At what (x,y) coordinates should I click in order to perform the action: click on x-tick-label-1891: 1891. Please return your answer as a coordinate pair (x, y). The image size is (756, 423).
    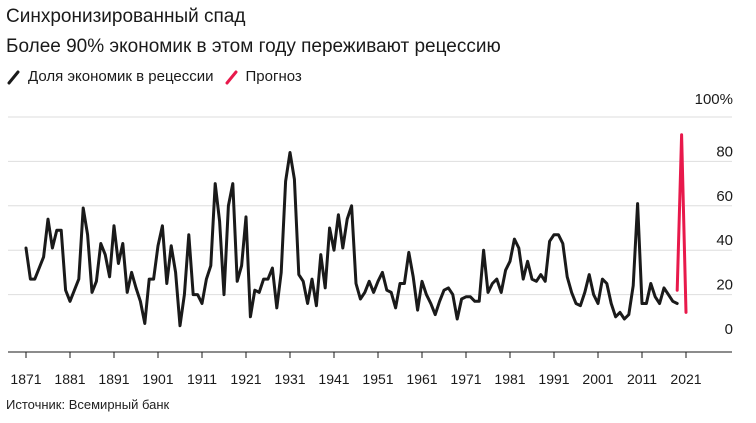
    Looking at the image, I should click on (113, 379).